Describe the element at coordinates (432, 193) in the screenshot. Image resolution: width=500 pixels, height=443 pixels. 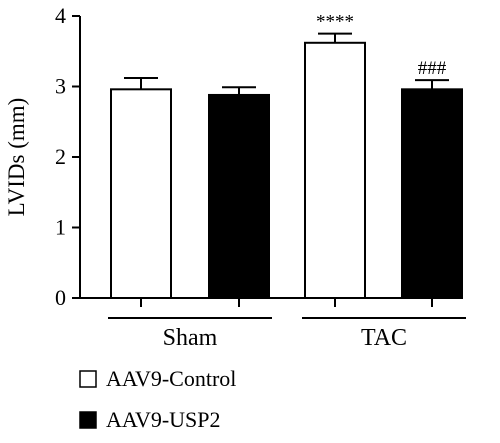
I see `bar-tac-aav9-usp2` at that location.